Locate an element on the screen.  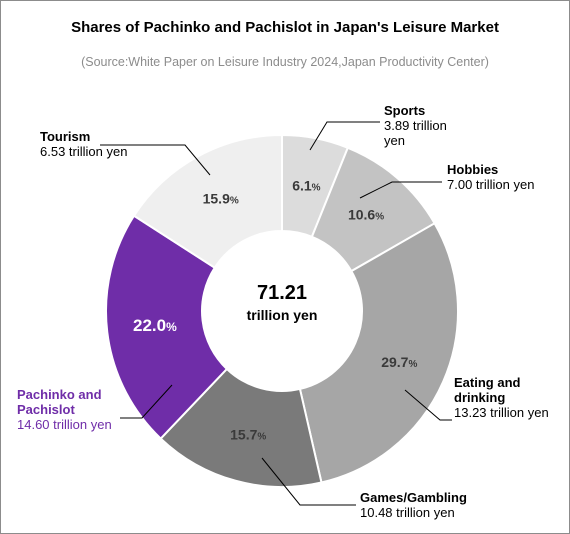
center-total-unit: trillion yen is located at coordinates (282, 315).